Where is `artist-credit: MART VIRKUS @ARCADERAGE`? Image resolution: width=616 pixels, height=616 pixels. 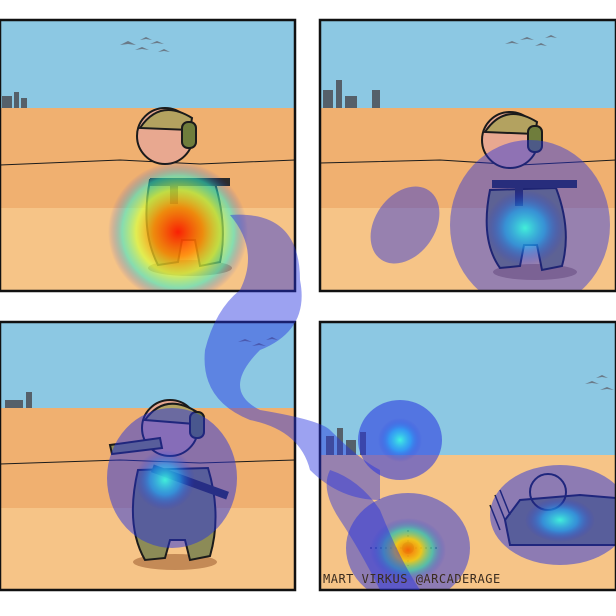 artist-credit: MART VIRKUS @ARCADERAGE is located at coordinates (412, 579).